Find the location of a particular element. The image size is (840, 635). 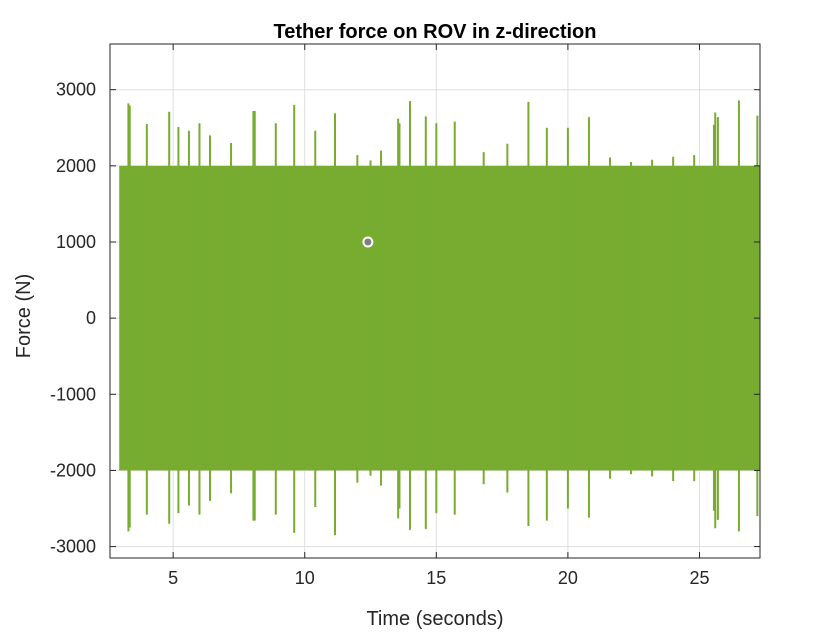

data-marker is located at coordinates (368, 242).